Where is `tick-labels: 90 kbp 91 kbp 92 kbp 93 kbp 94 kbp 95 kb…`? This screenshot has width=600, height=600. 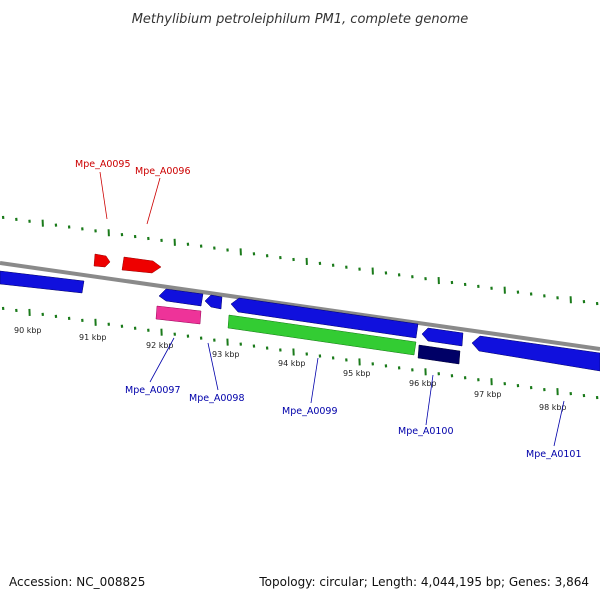 tick-labels: 90 kbp 91 kbp 92 kbp 93 kbp 94 kbp 95 kb… is located at coordinates (290, 369).